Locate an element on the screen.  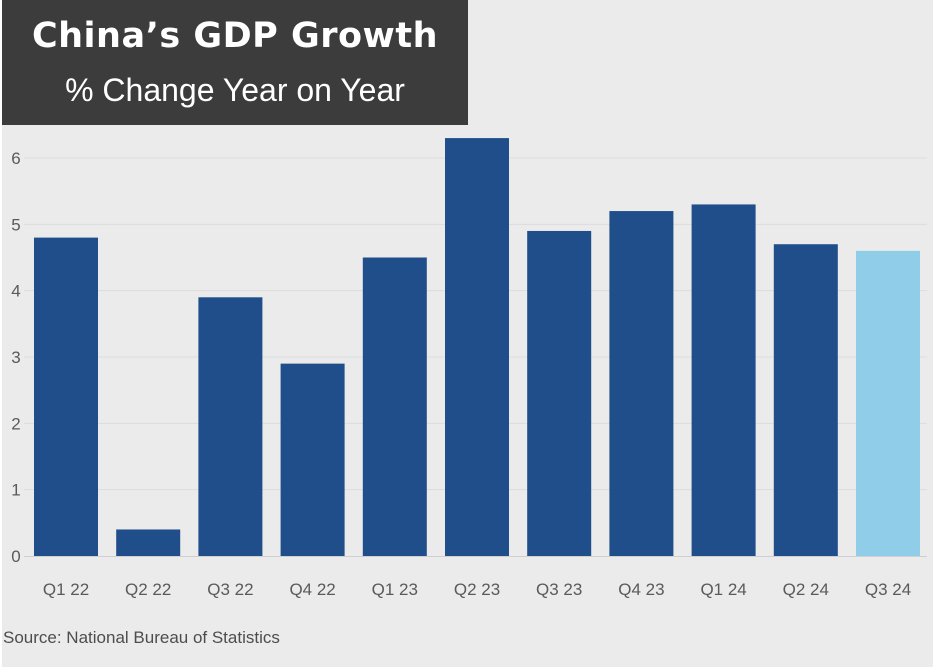
y-axis-ticks: 0 1 2 3 4 5 6 is located at coordinates (15, 357).